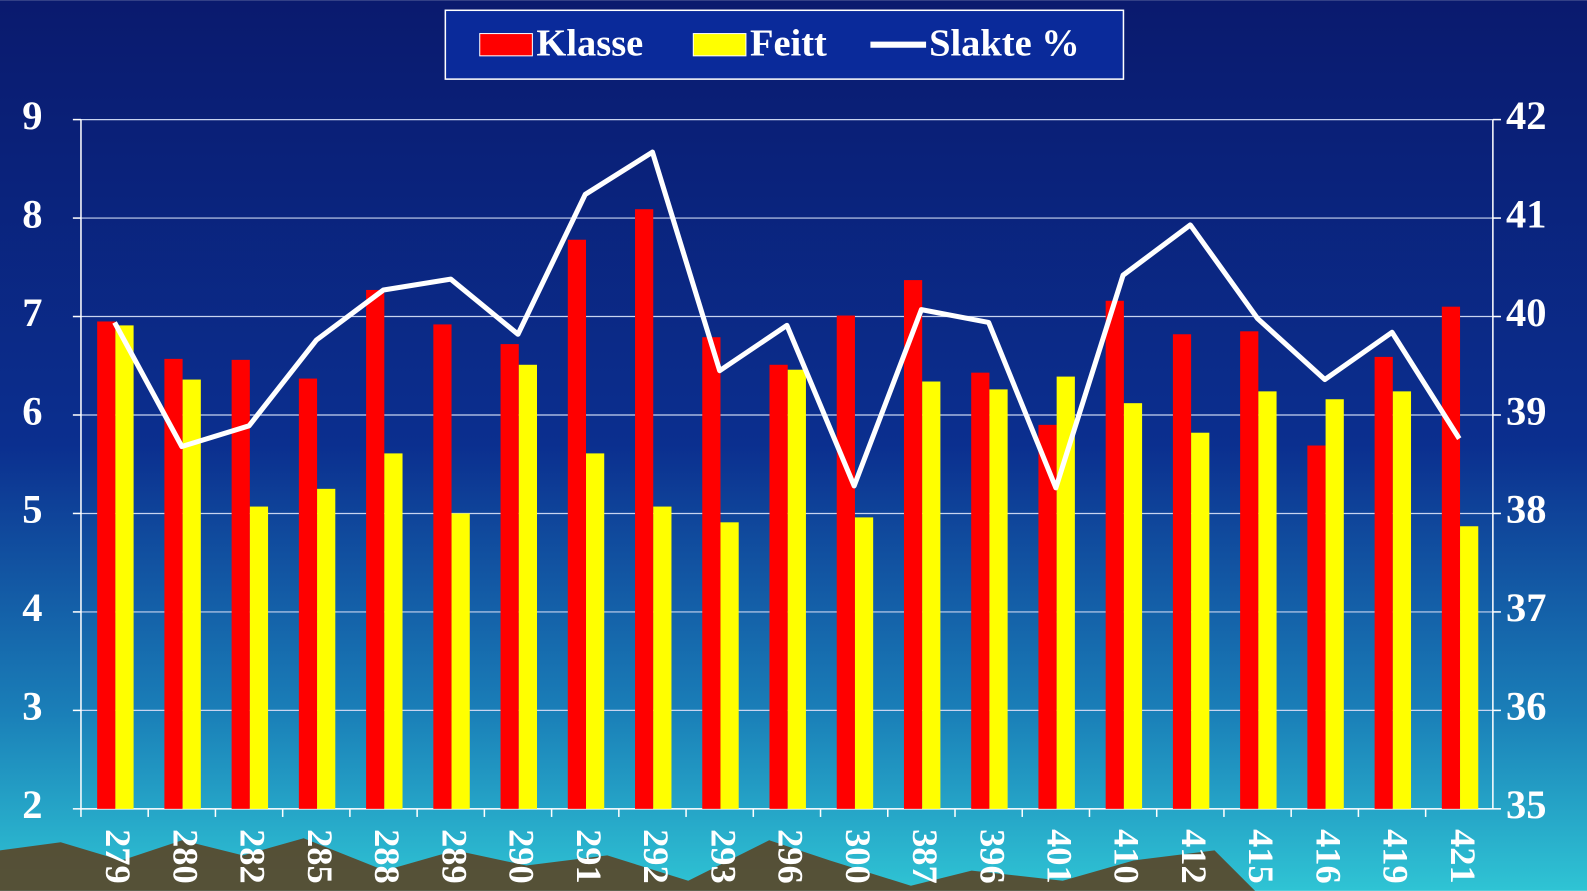 The height and width of the screenshot is (891, 1587). What do you see at coordinates (1526, 607) in the screenshot?
I see `y2-tick-label: 37` at bounding box center [1526, 607].